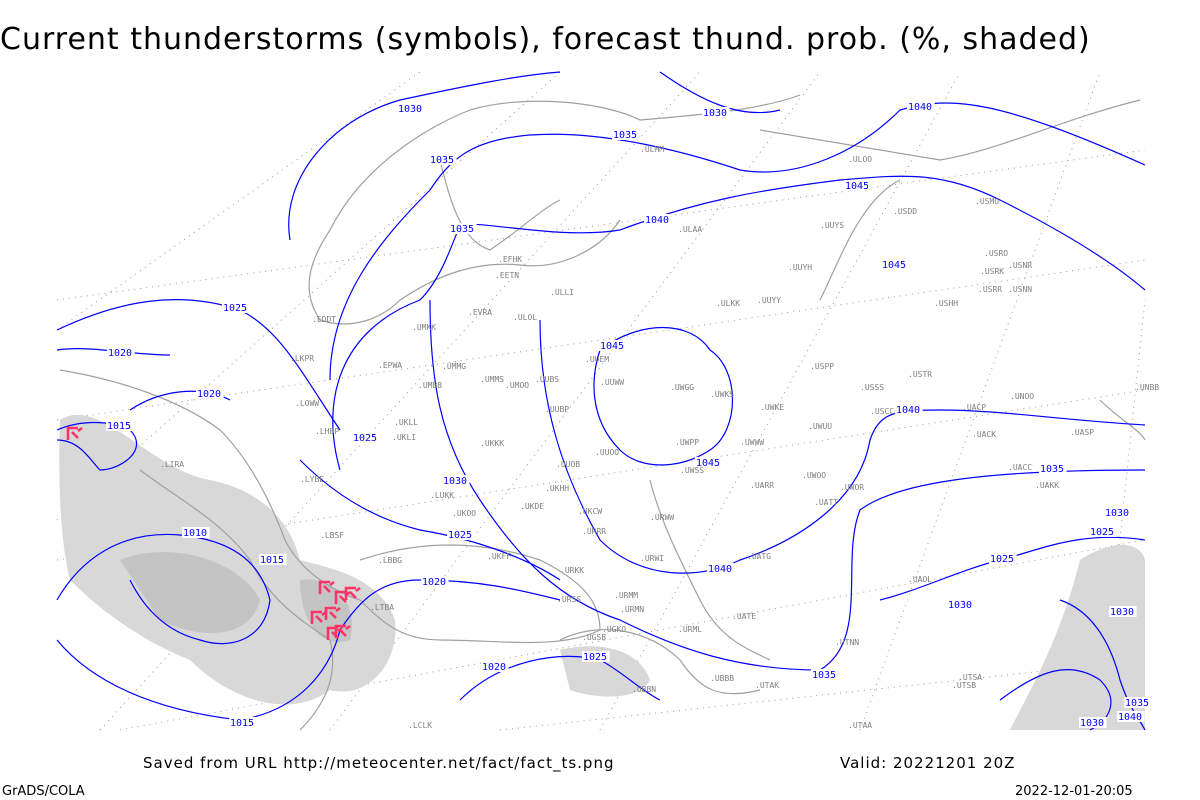 The width and height of the screenshot is (1200, 800). Describe the element at coordinates (626, 595) in the screenshot. I see `station-label: .URMM` at that location.